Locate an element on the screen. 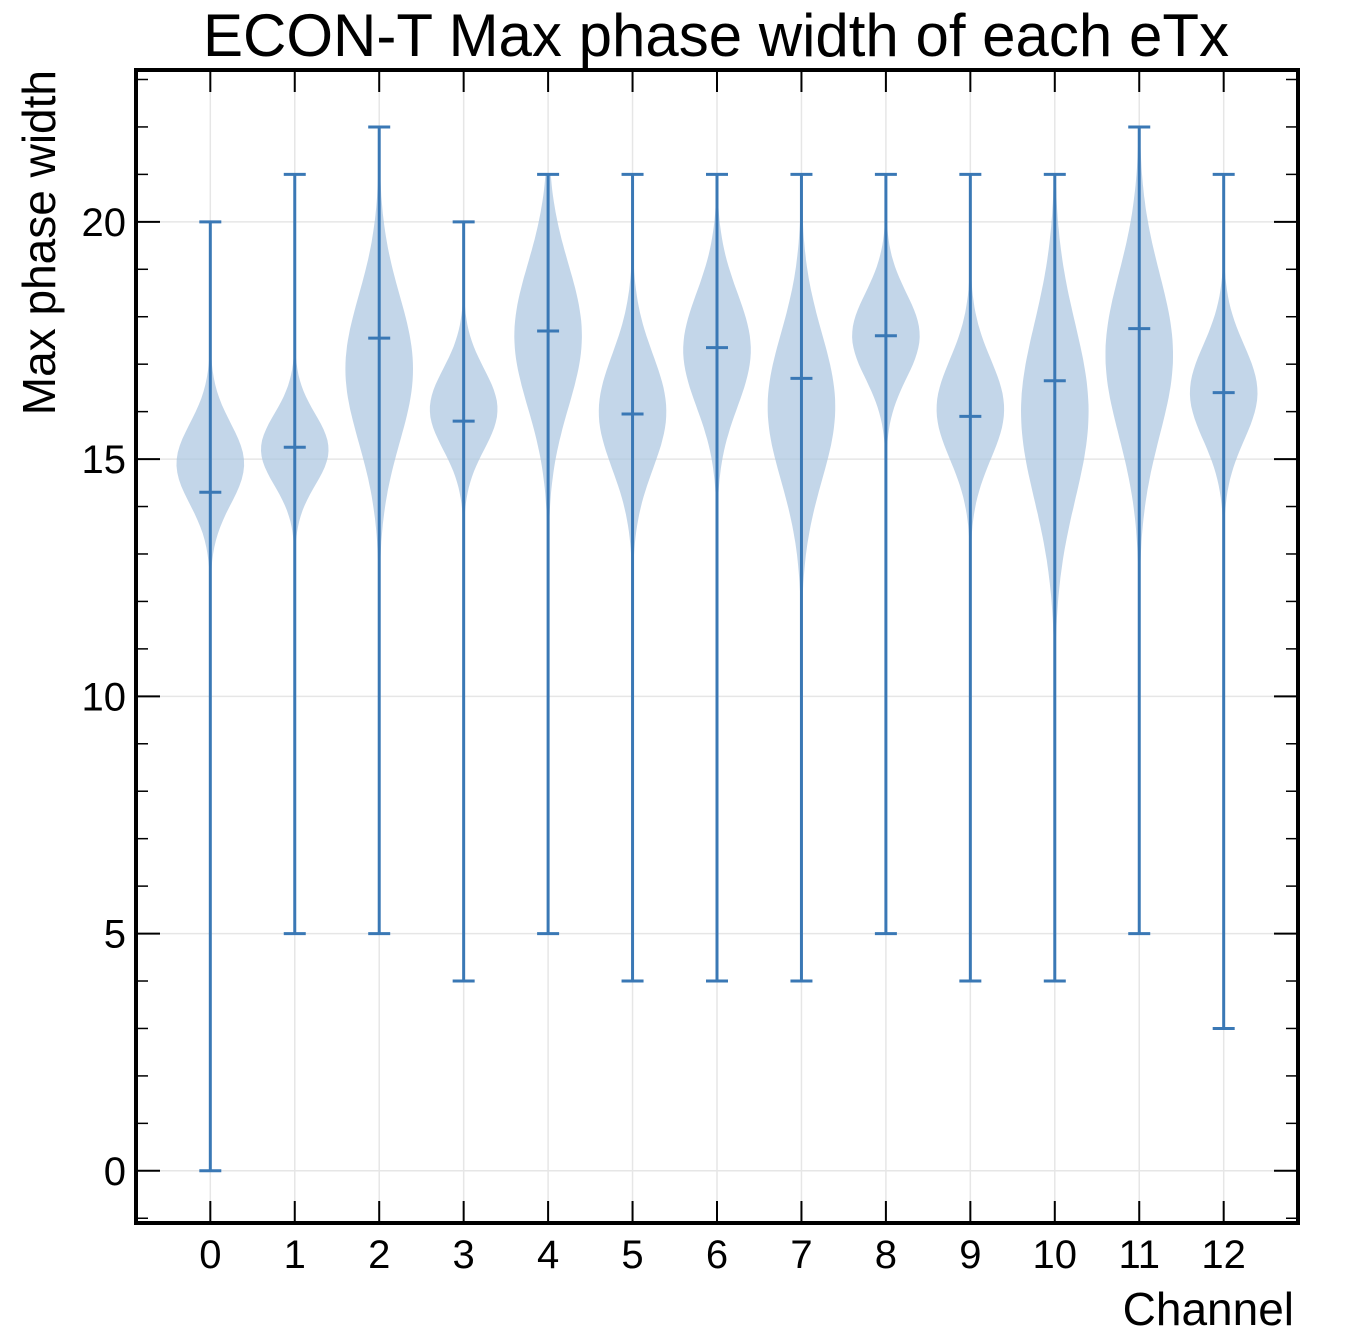 Image resolution: width=1360 pixels, height=1334 pixels. x-tick-label: 5 is located at coordinates (632, 1255).